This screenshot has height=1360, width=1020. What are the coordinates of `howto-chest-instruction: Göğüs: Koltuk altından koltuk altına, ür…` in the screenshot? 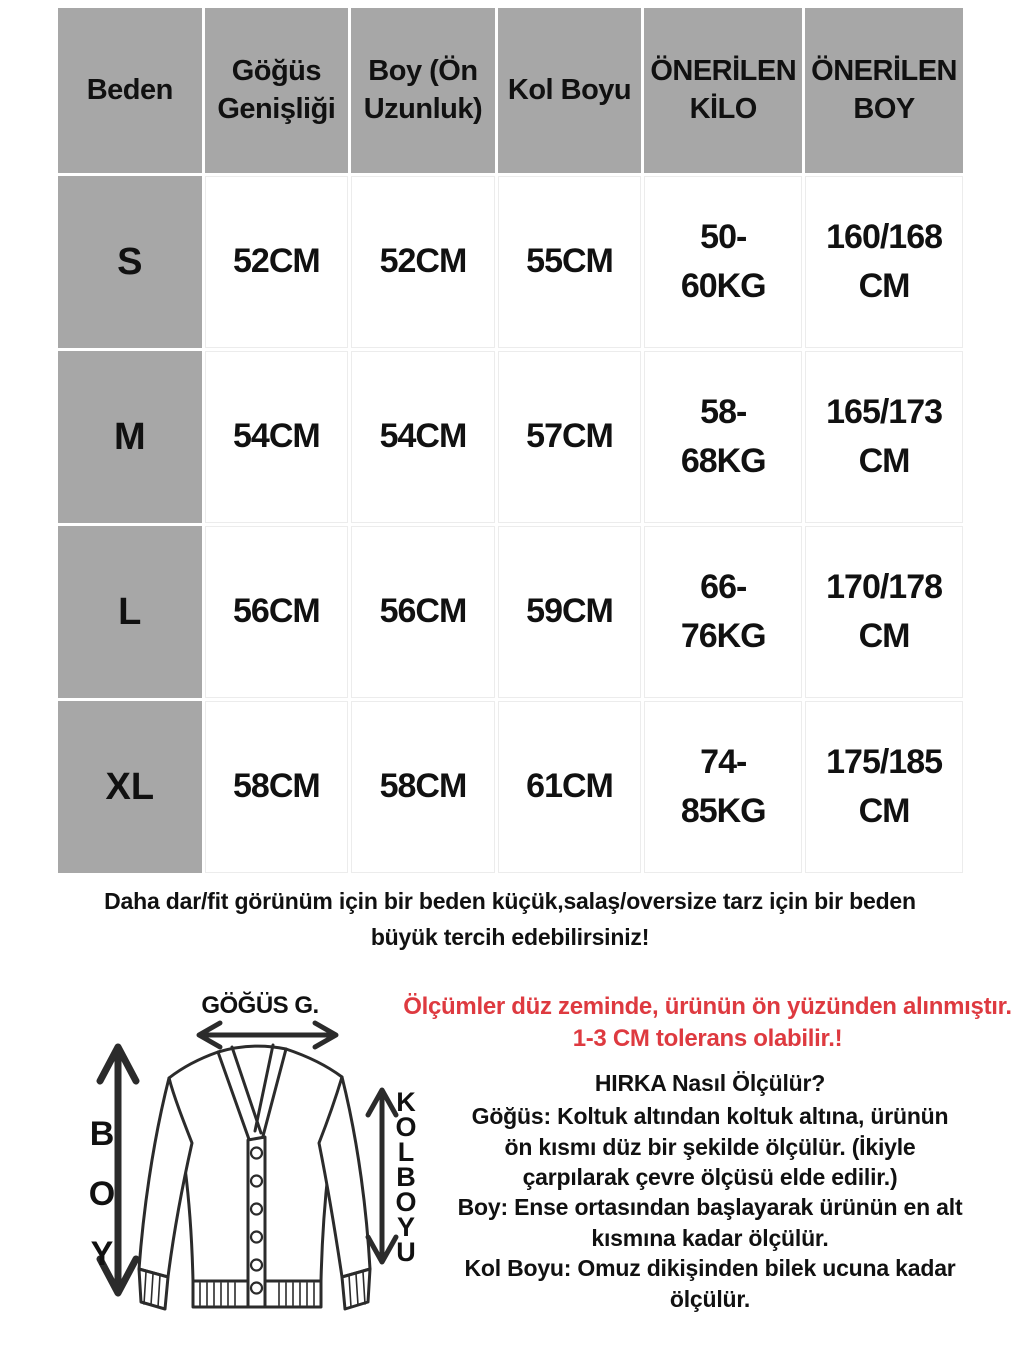 It's located at (710, 1147).